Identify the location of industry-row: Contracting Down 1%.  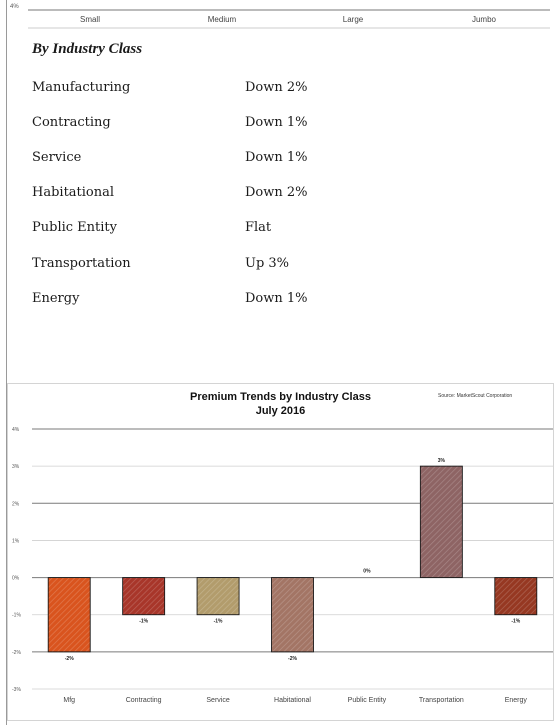
(280, 125).